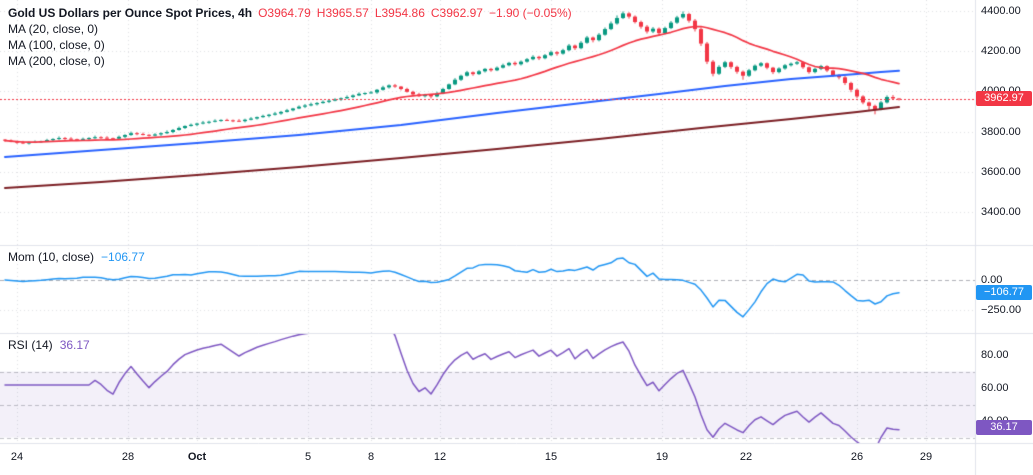  Describe the element at coordinates (342, 13) in the screenshot. I see `ohlc-high: H3965.57` at that location.